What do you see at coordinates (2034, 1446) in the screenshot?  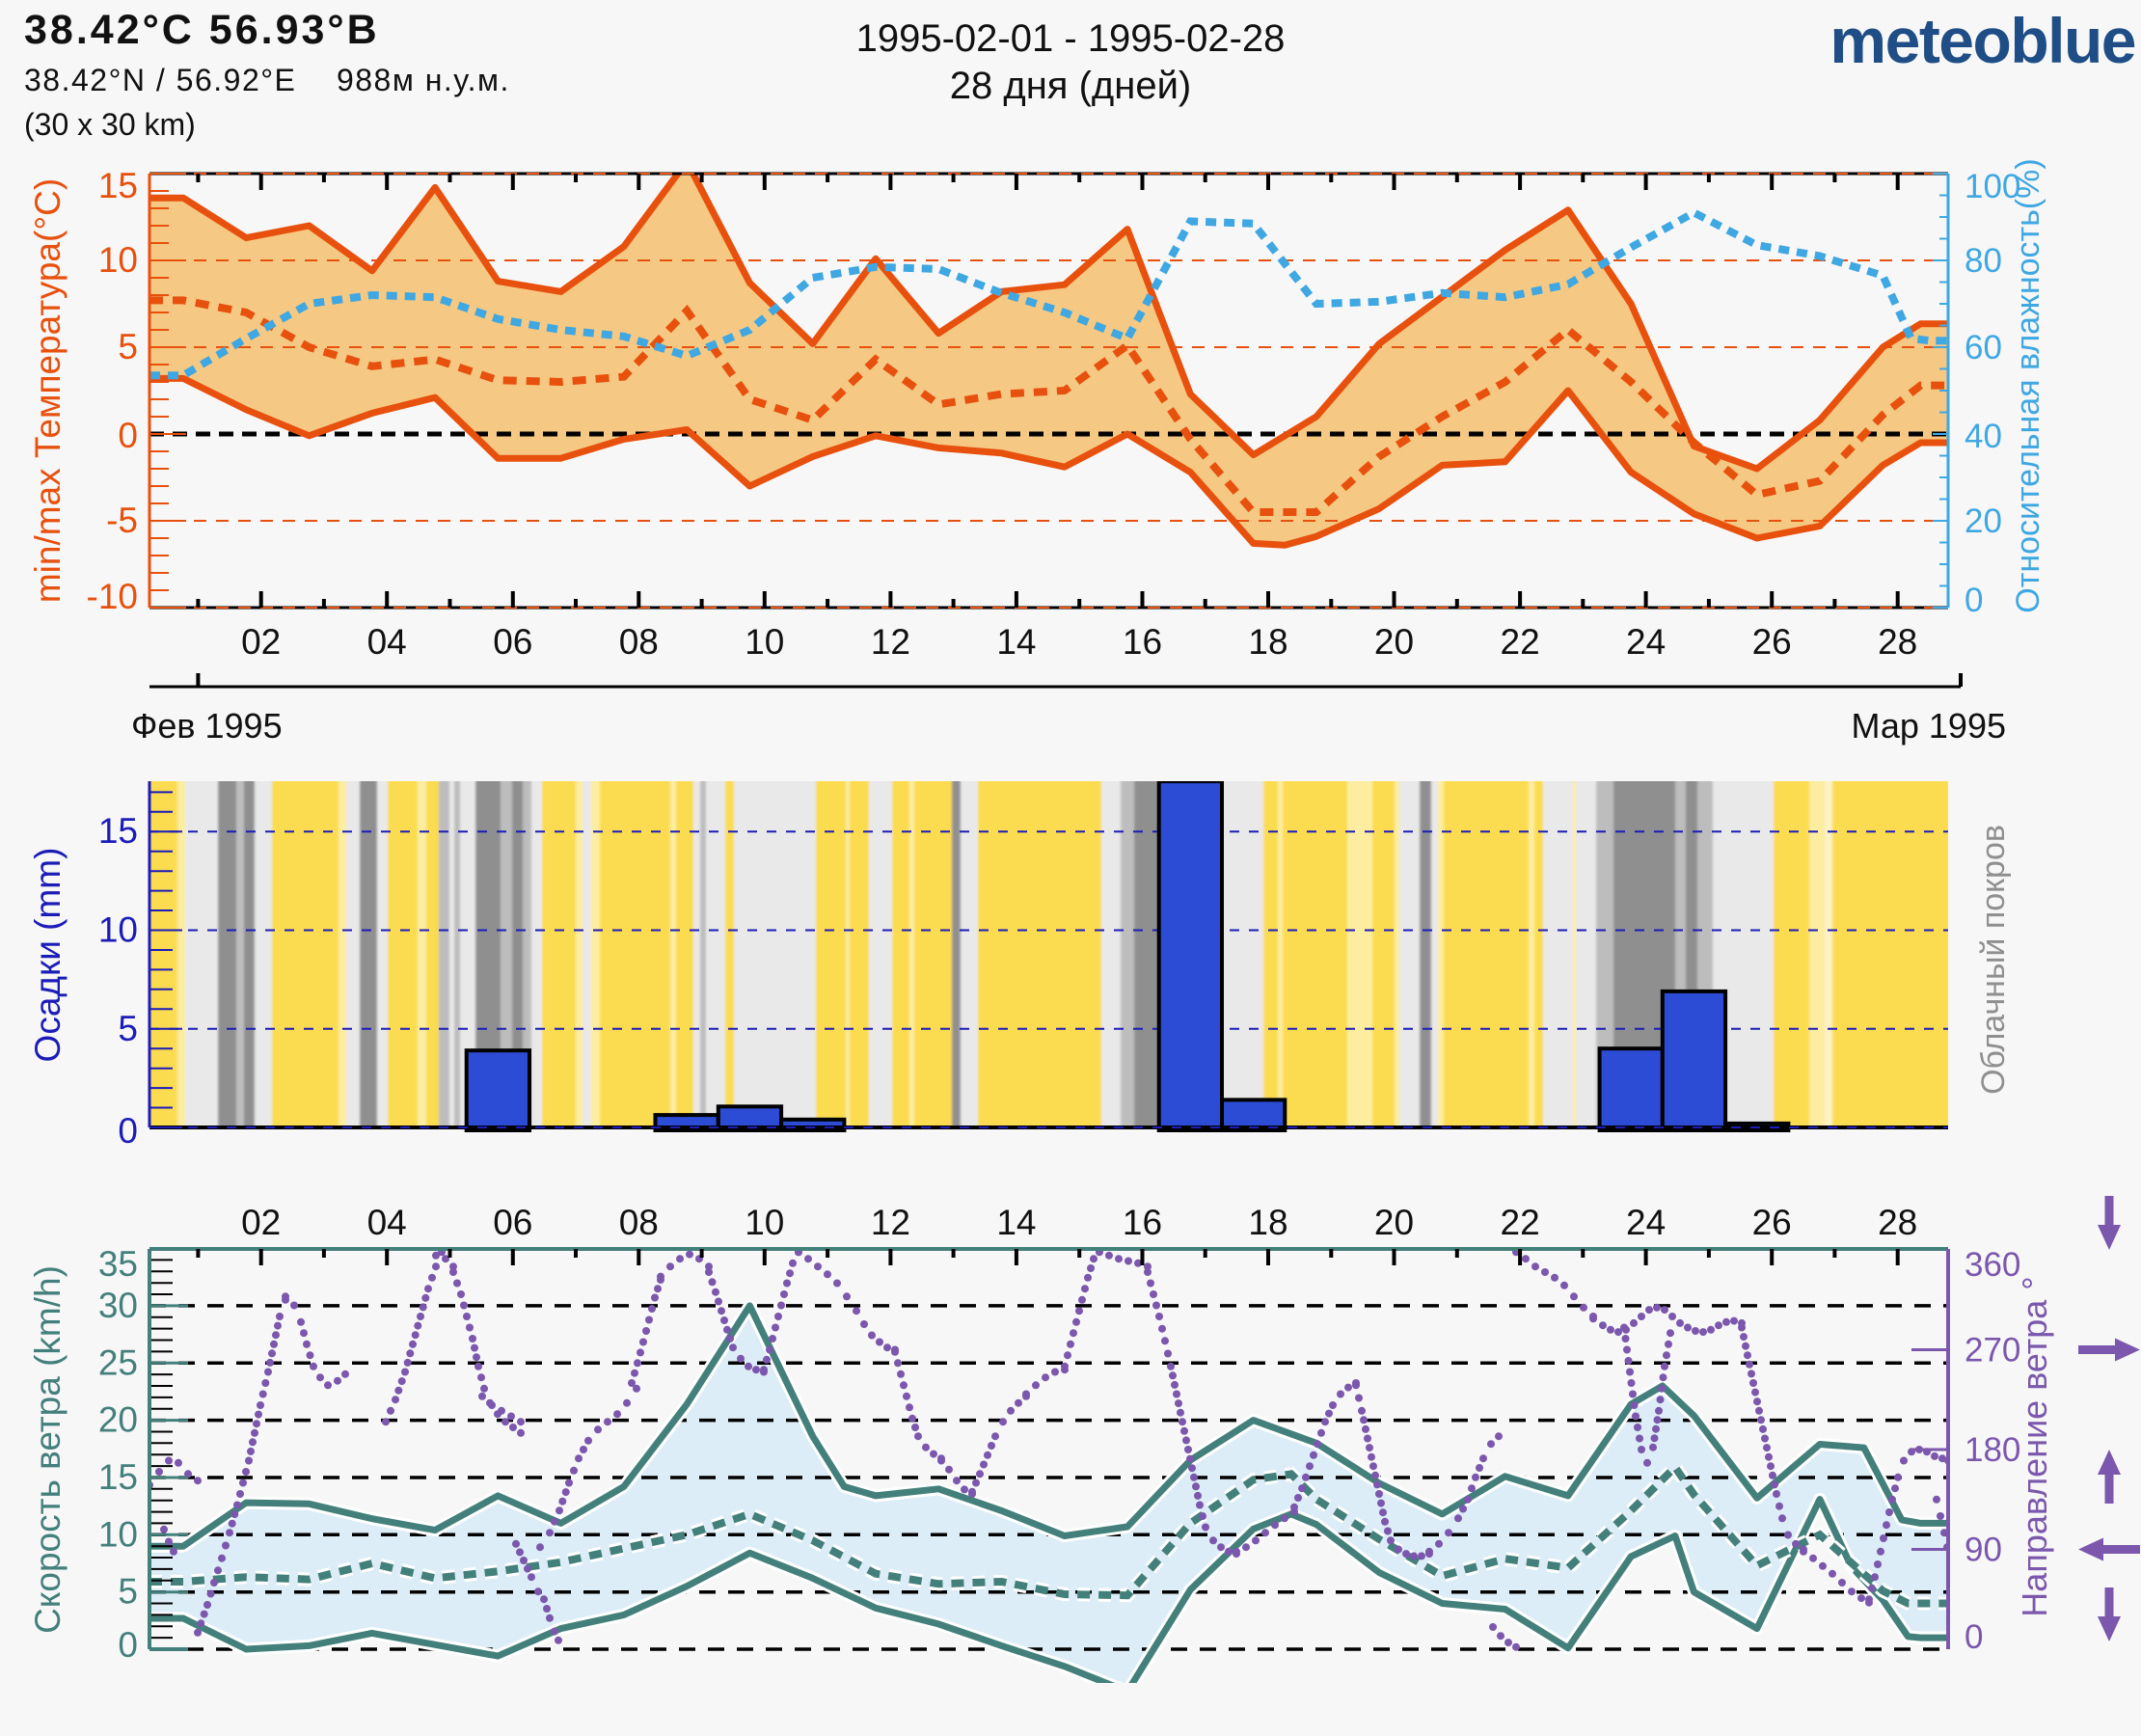 I see `svg-text: Направление ветра °` at bounding box center [2034, 1446].